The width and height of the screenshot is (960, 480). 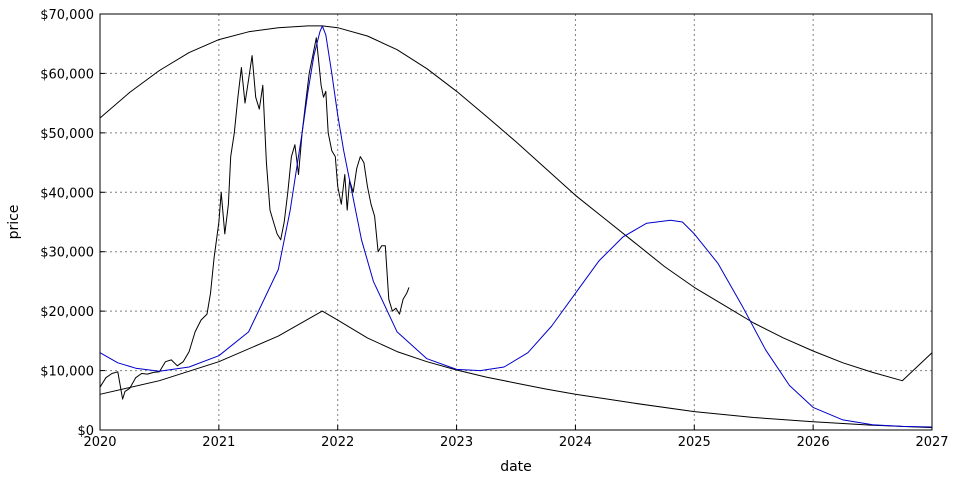 What do you see at coordinates (516, 437) in the screenshot?
I see `x-axis-ticks: 2020 2021 2022 2023 2024 2025 2026 2027` at bounding box center [516, 437].